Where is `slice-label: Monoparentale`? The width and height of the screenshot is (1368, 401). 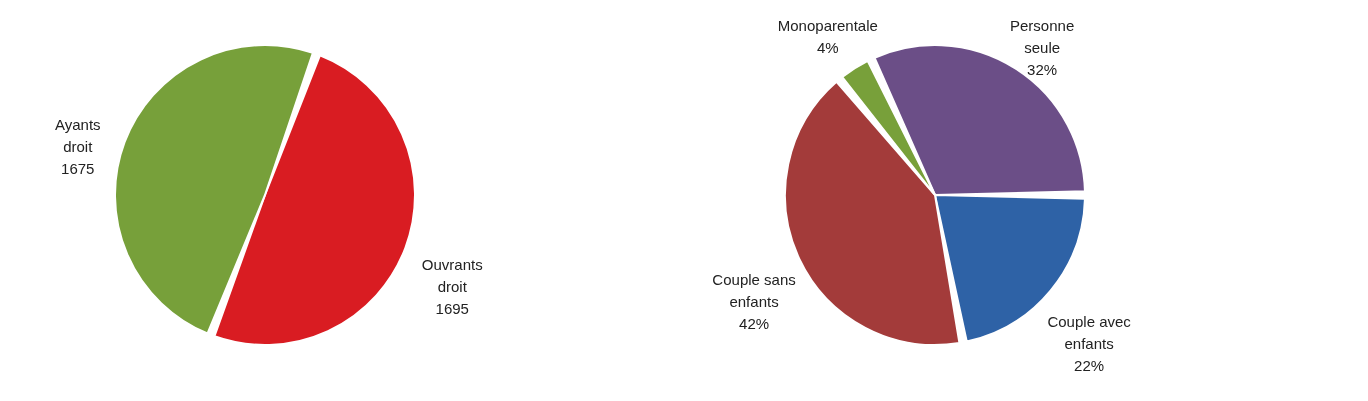 slice-label: Monoparentale is located at coordinates (827, 26).